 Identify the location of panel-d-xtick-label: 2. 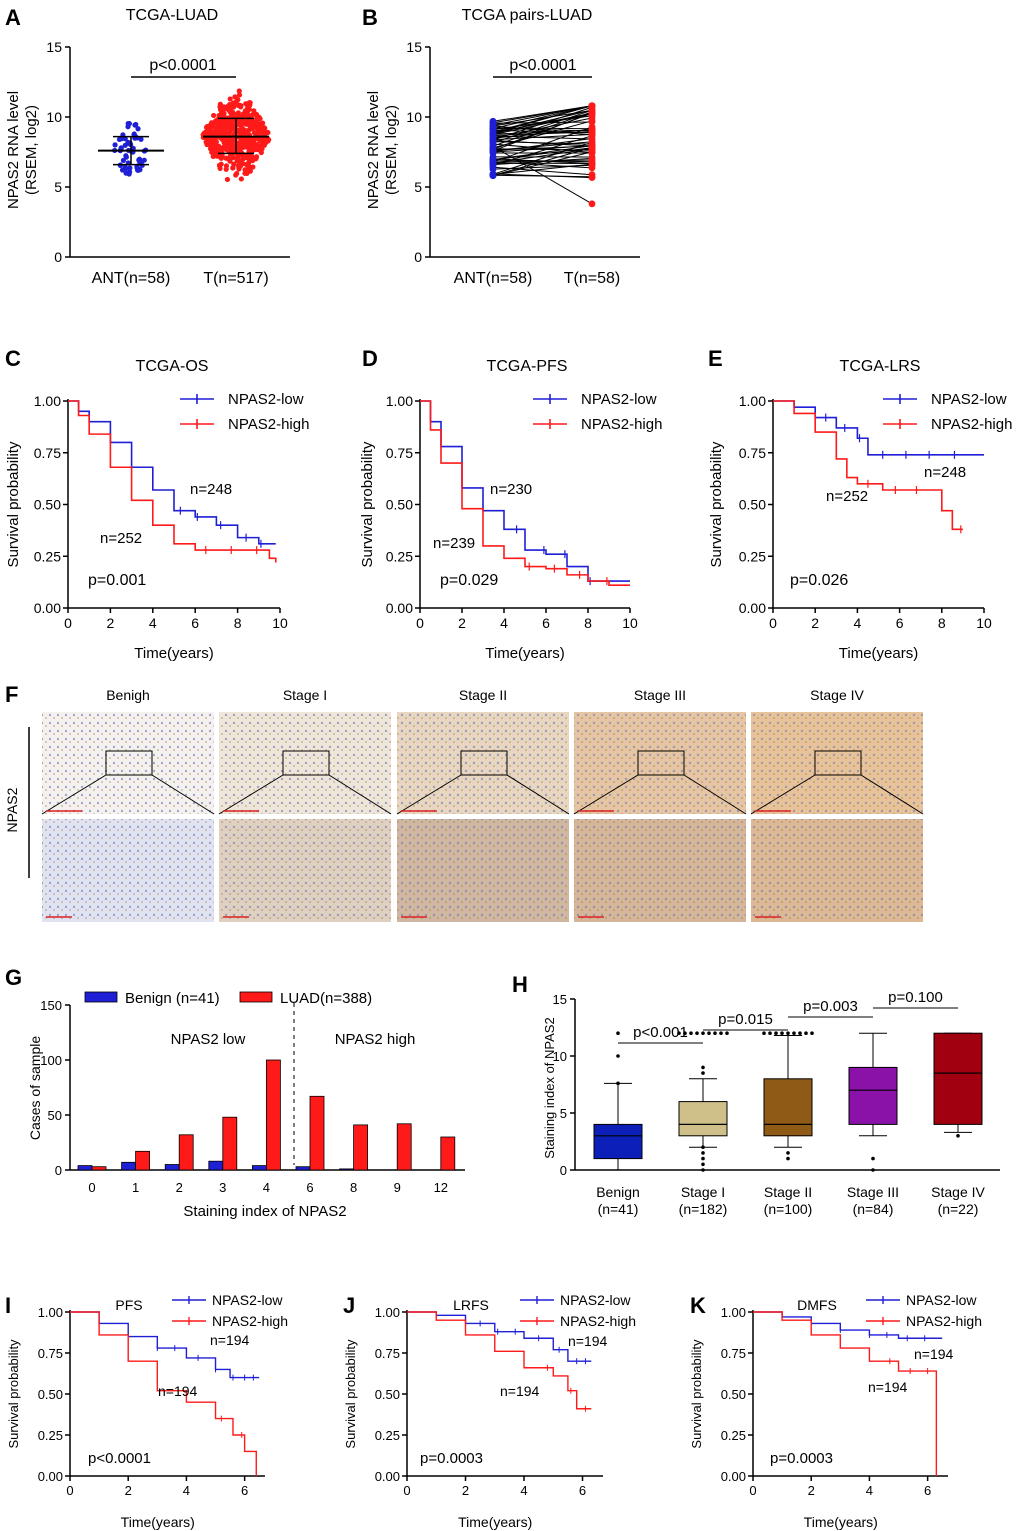
(462, 623).